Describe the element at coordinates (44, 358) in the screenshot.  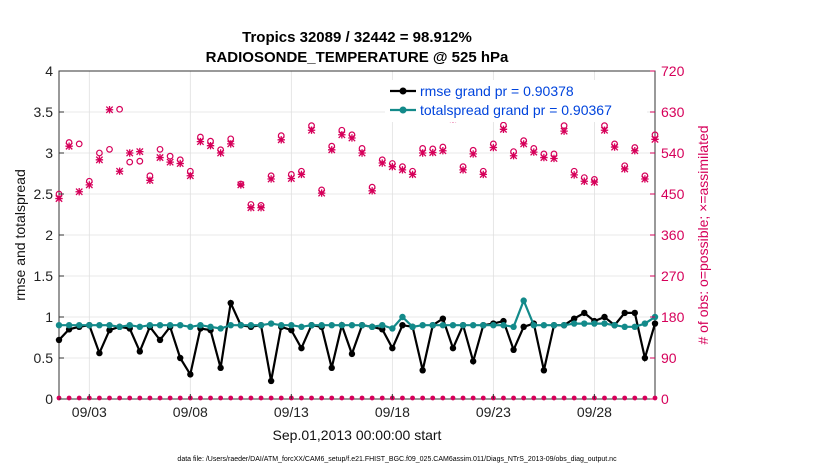
I see `y-tick-label: 0.5` at that location.